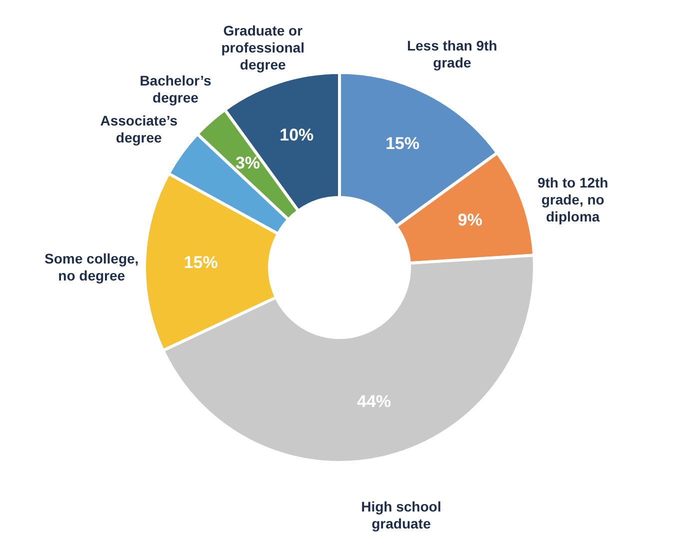 This screenshot has width=679, height=535. Describe the element at coordinates (401, 515) in the screenshot. I see `slice-label: High school graduate` at that location.